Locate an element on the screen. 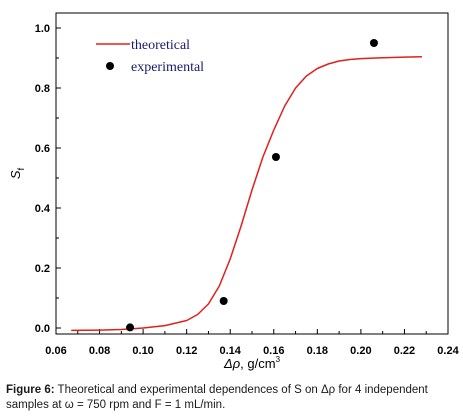 This screenshot has height=420, width=463. x-tick-label: 0.22 is located at coordinates (404, 351).